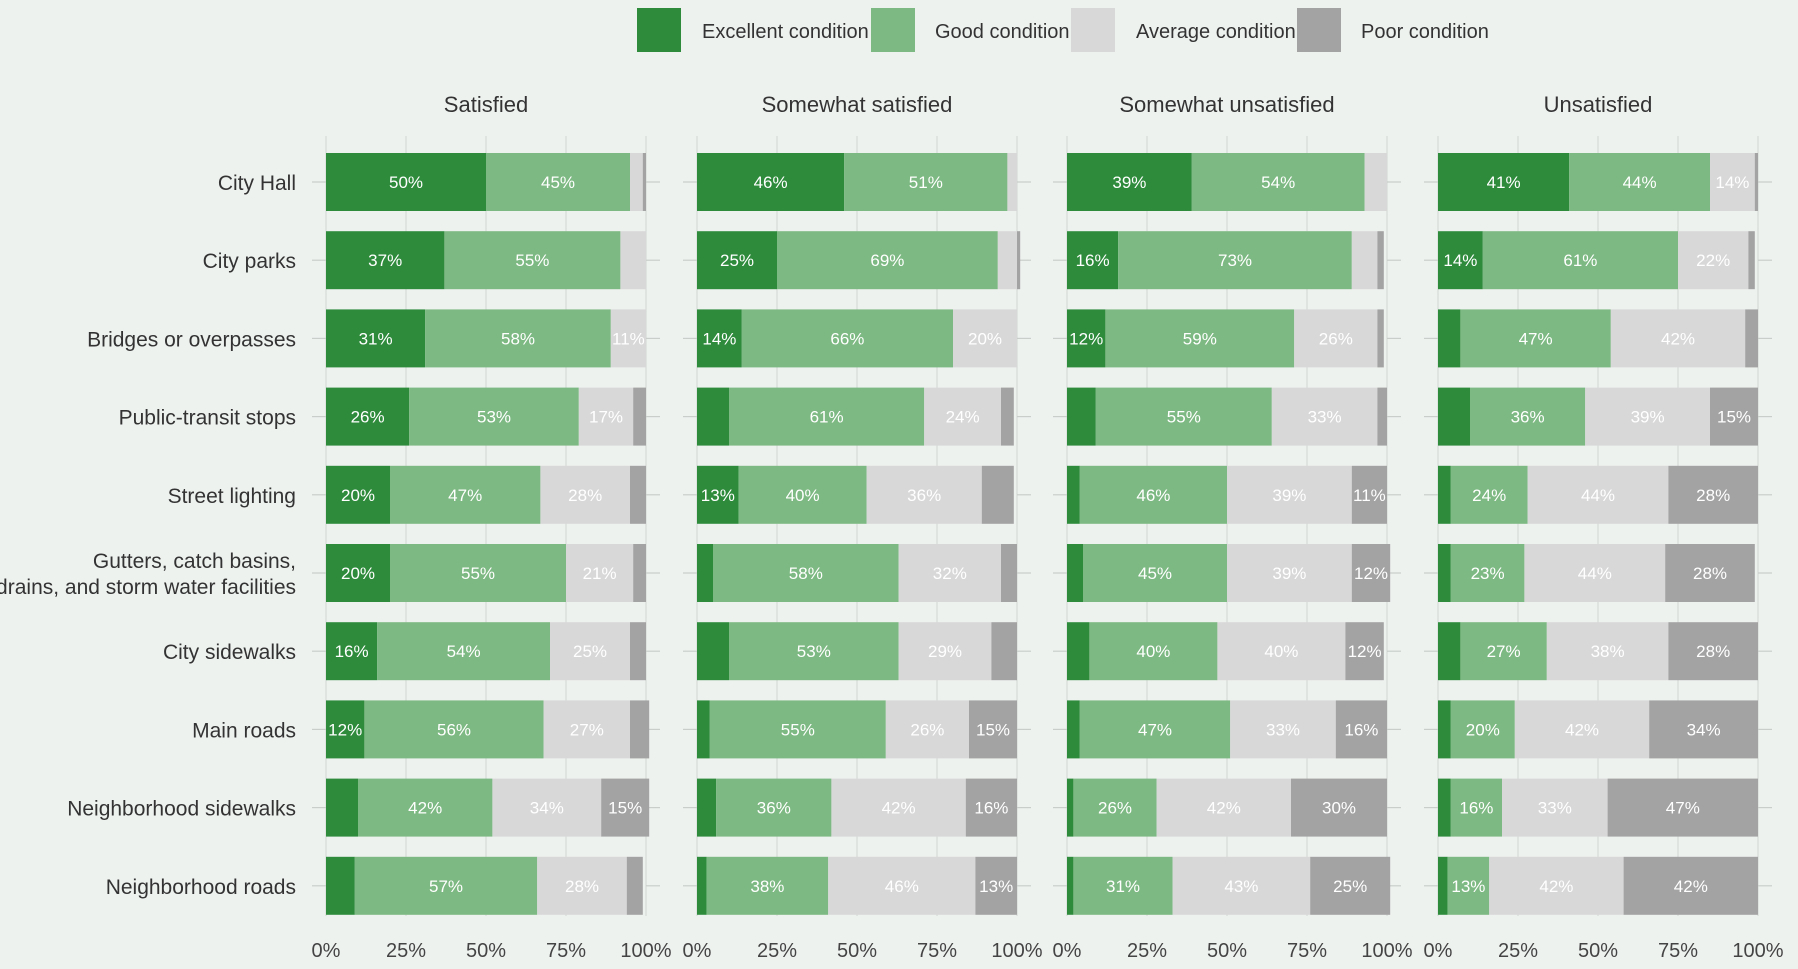  Describe the element at coordinates (244, 730) in the screenshot. I see `category-label: Main roads` at that location.